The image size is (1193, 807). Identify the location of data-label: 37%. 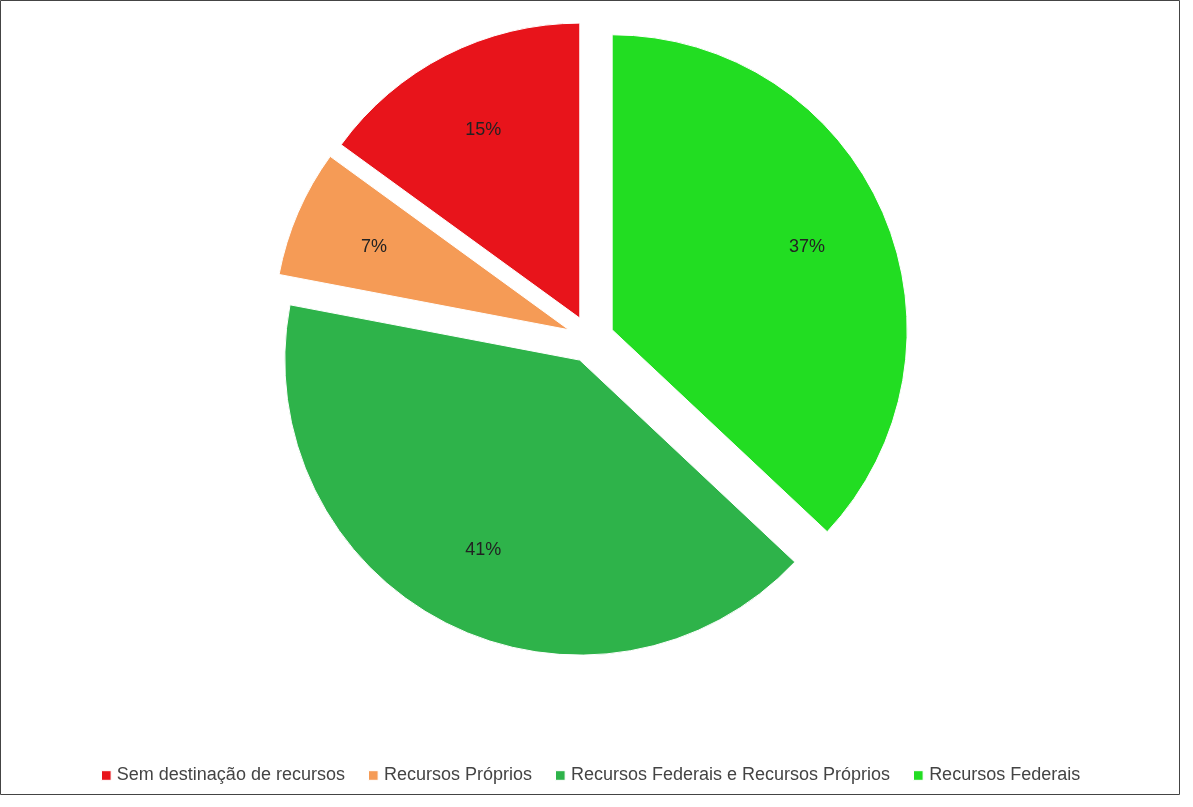
(807, 245).